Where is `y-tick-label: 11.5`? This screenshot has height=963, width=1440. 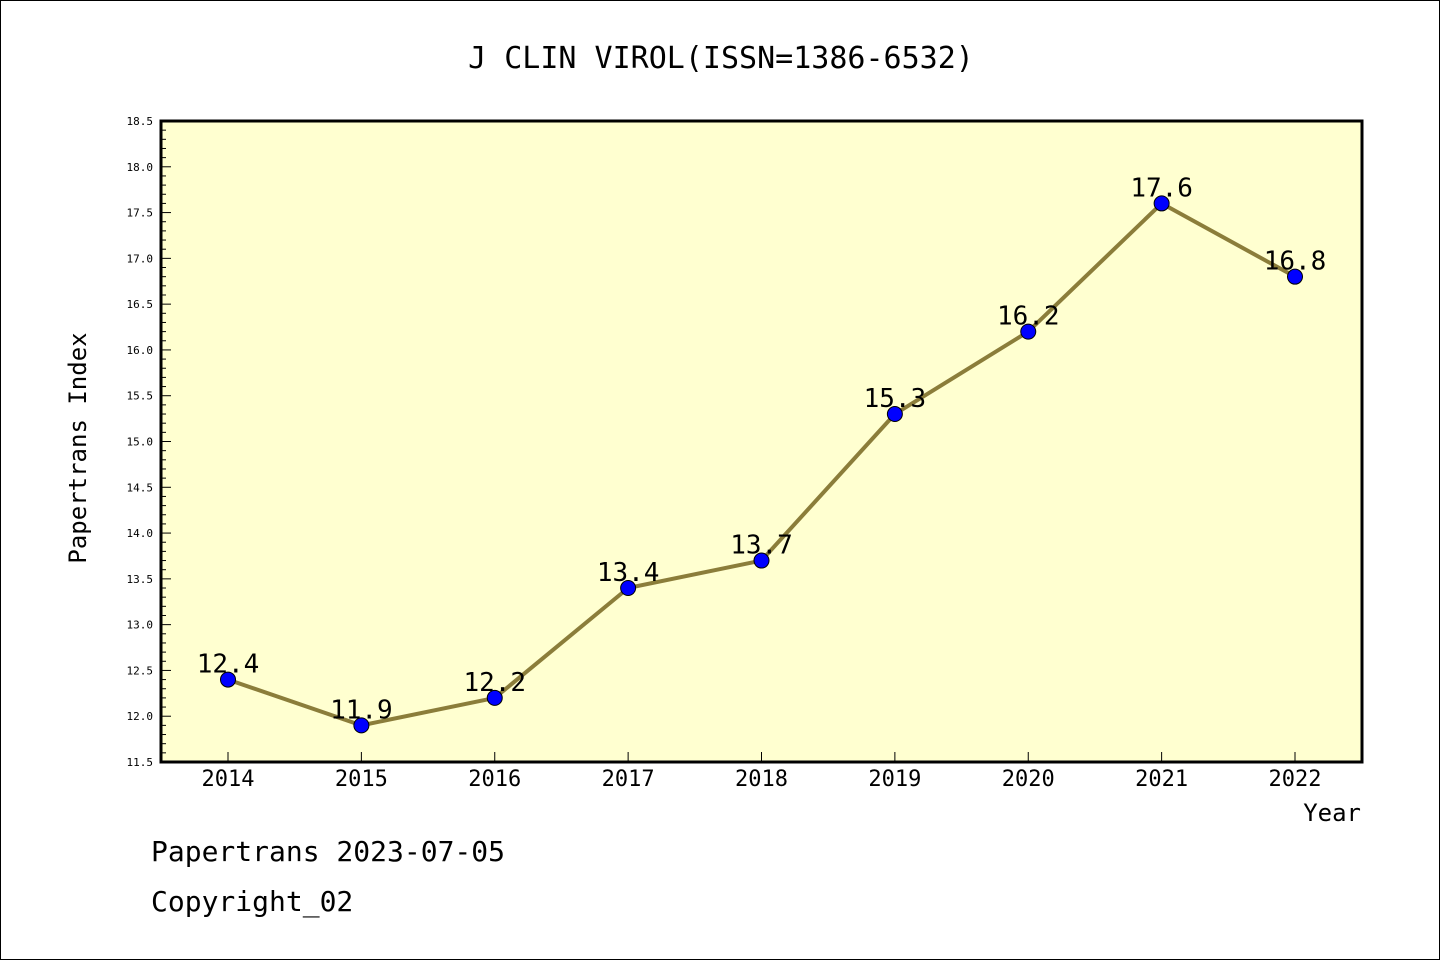 y-tick-label: 11.5 is located at coordinates (140, 762).